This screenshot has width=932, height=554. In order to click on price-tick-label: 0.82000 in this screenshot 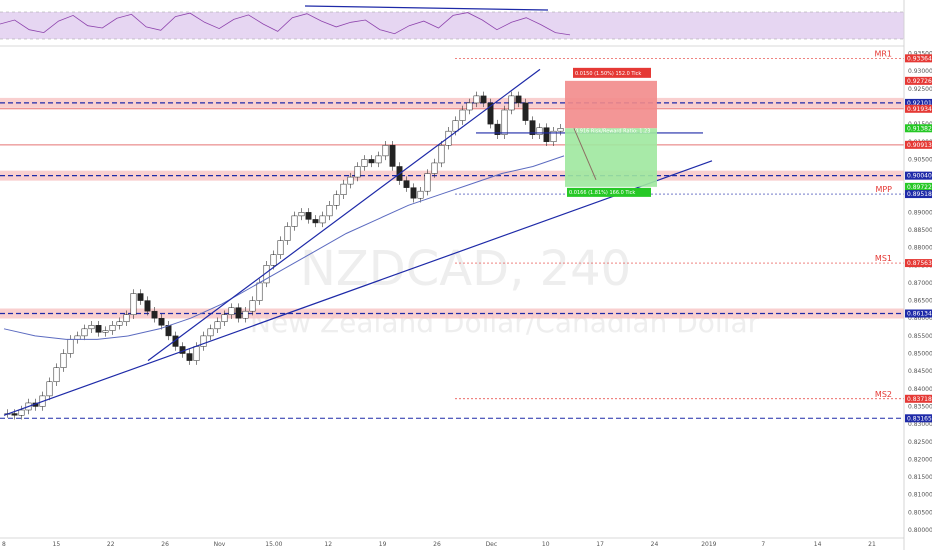, I will do `click(920, 459)`.